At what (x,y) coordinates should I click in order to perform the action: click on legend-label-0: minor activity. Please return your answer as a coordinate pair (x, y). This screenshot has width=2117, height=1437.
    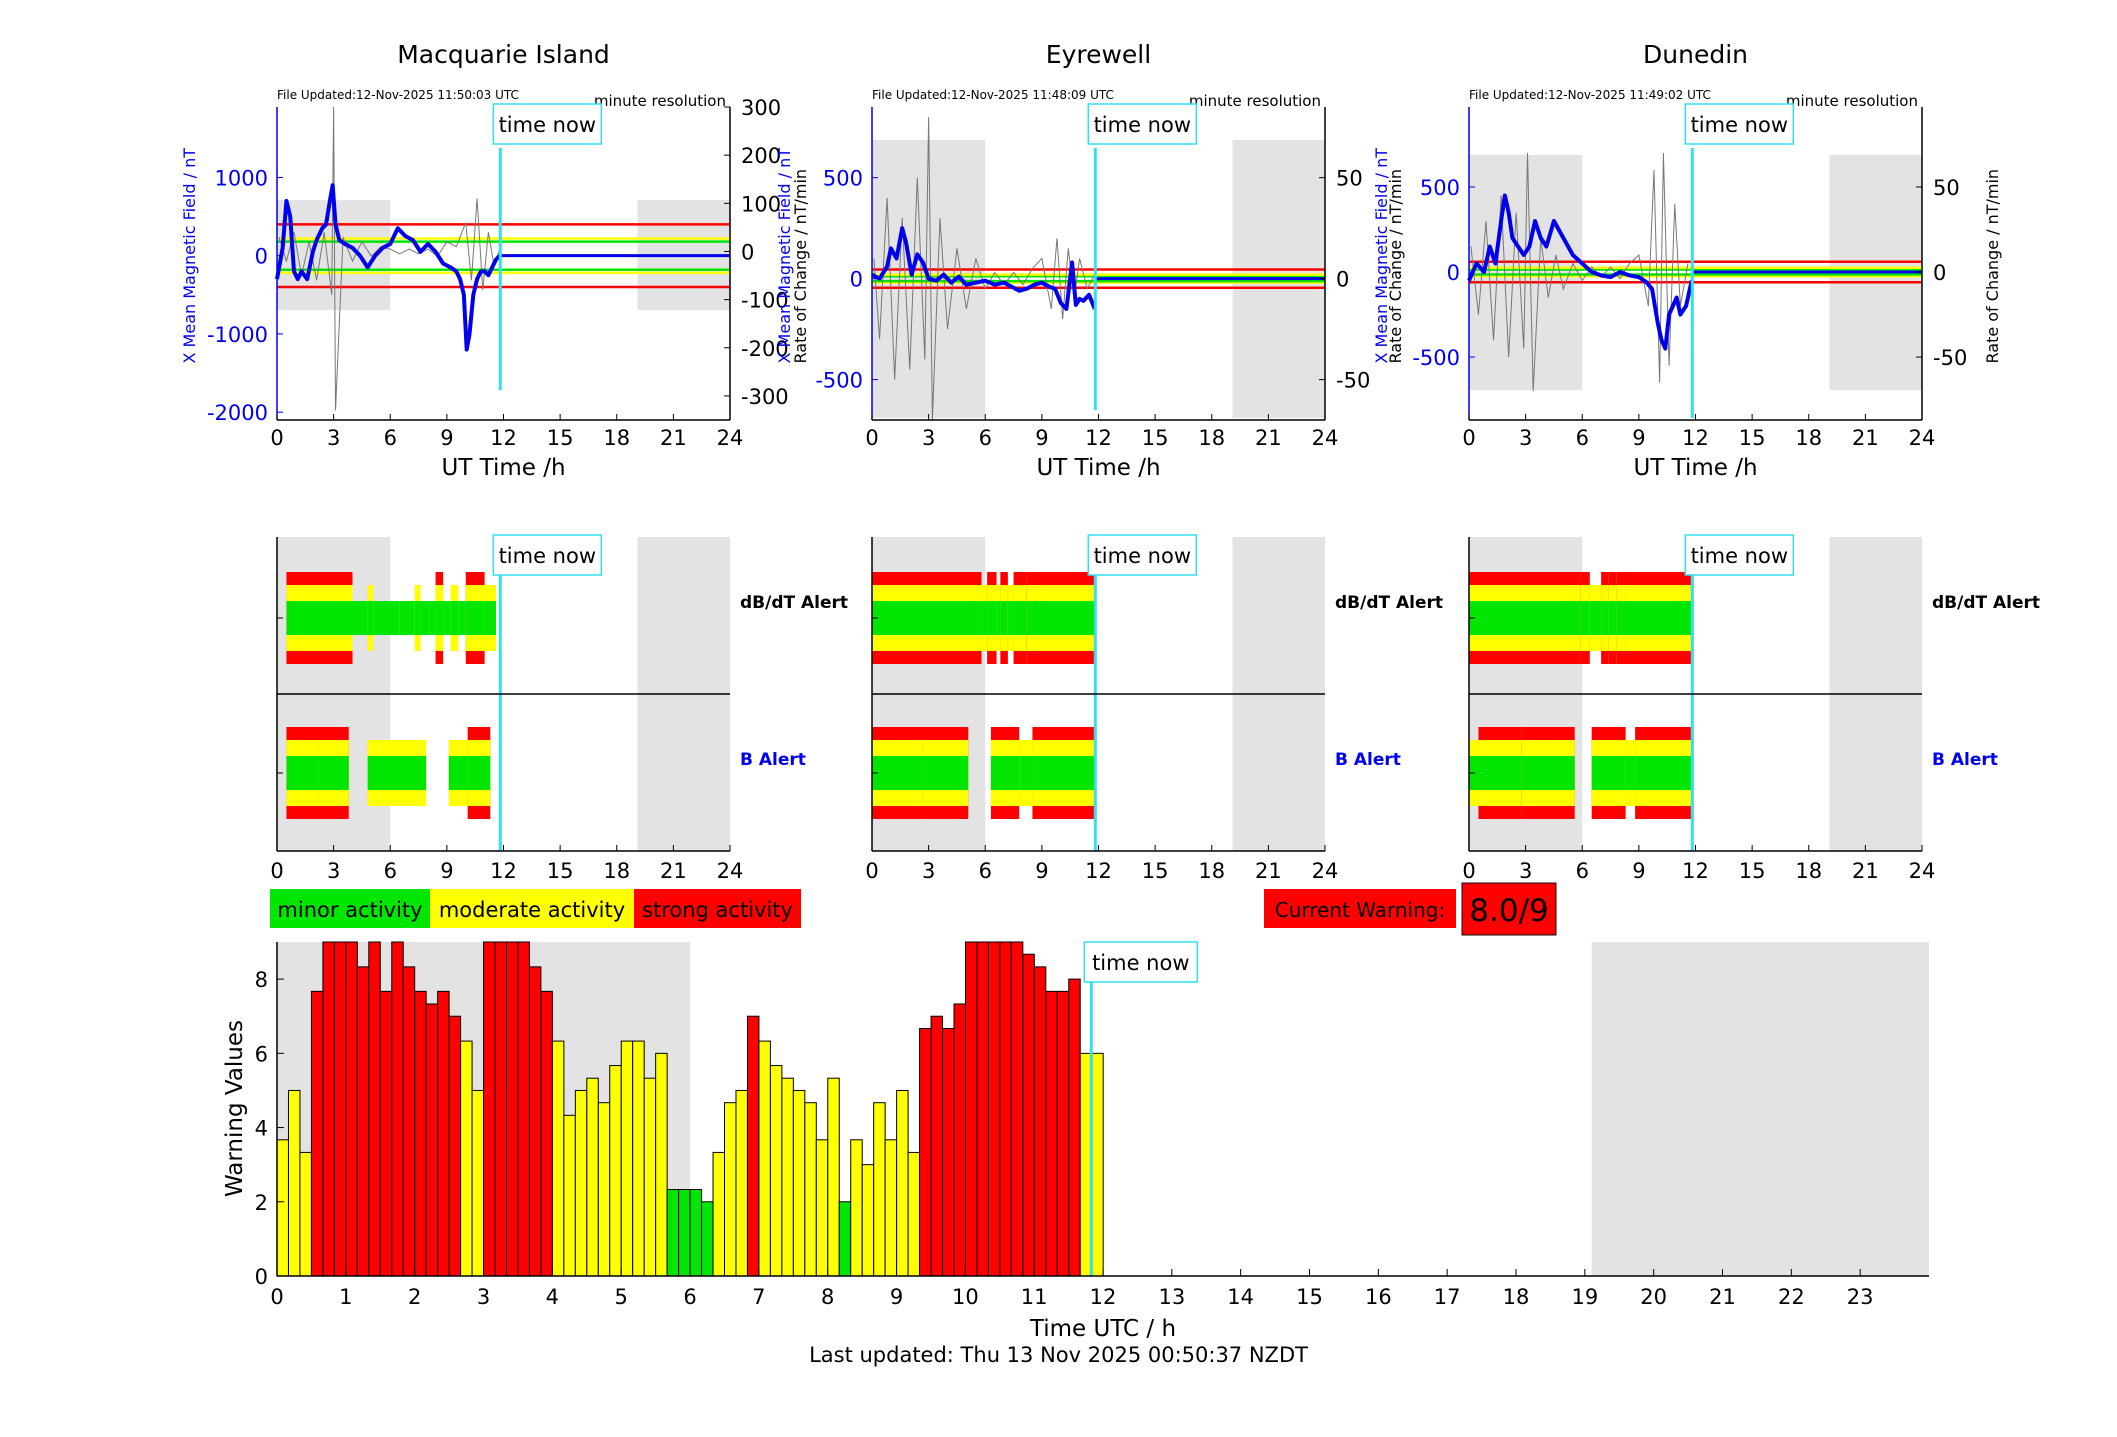
    Looking at the image, I should click on (349, 910).